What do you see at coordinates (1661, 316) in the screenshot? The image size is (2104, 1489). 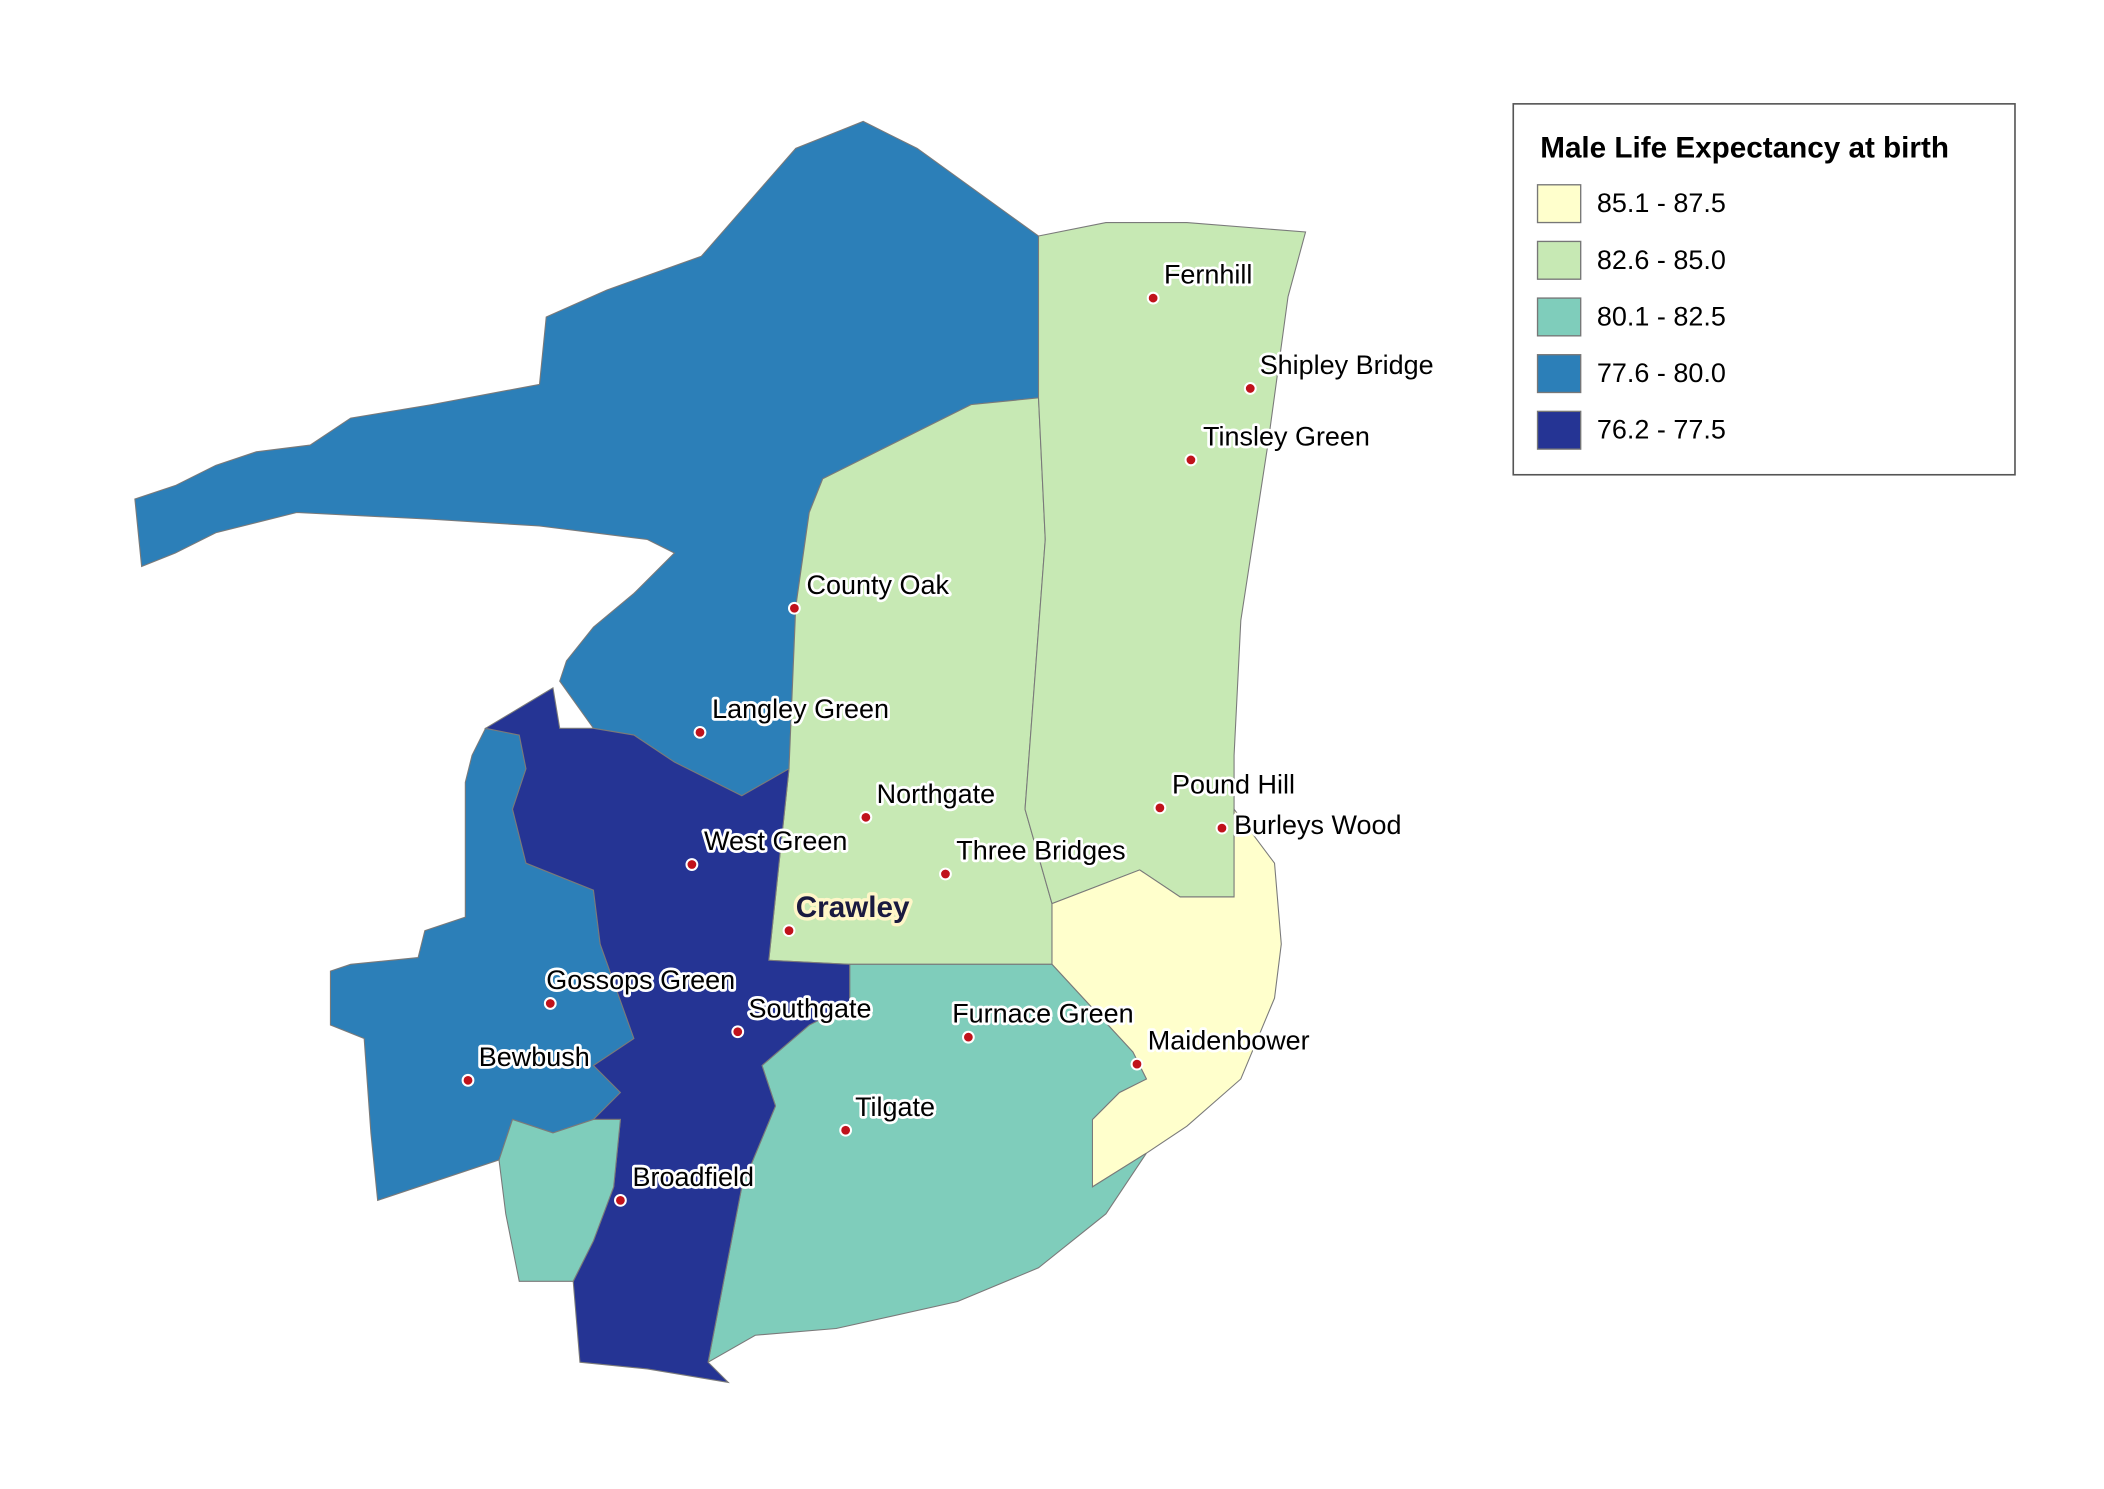 I see `legend-label: 80.1 - 82.5` at bounding box center [1661, 316].